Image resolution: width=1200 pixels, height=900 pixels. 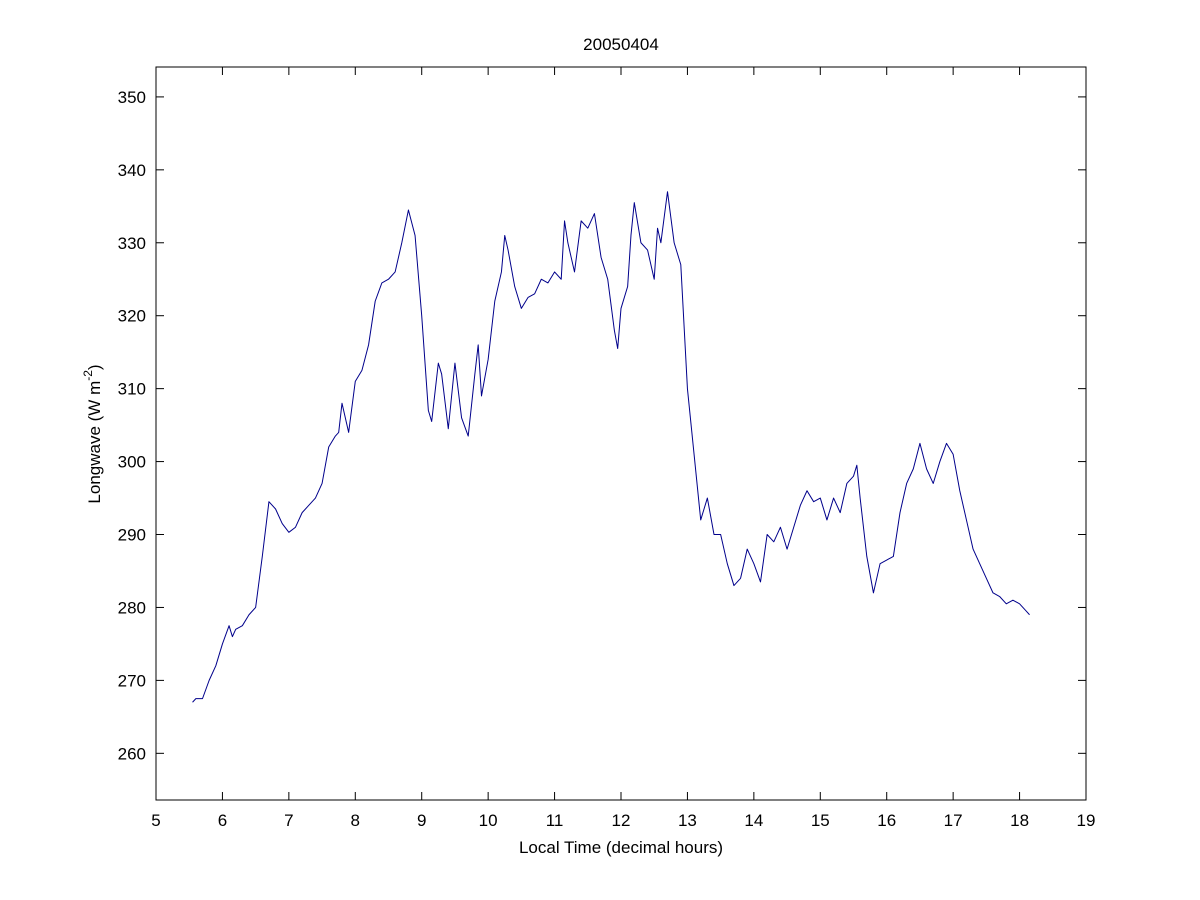 I want to click on y-tick-label: 280, so click(x=132, y=607).